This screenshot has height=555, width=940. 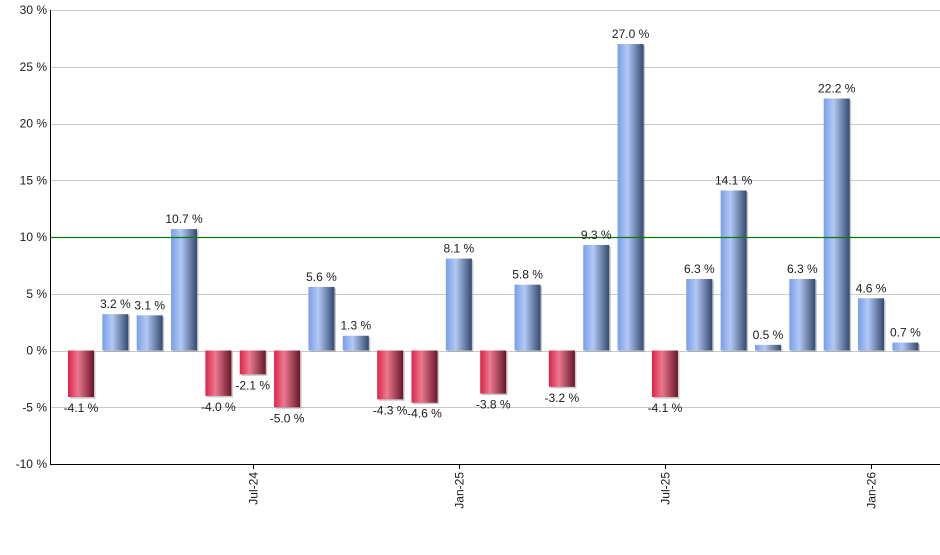 I want to click on bar-value-label: -5.0 %, so click(x=287, y=418).